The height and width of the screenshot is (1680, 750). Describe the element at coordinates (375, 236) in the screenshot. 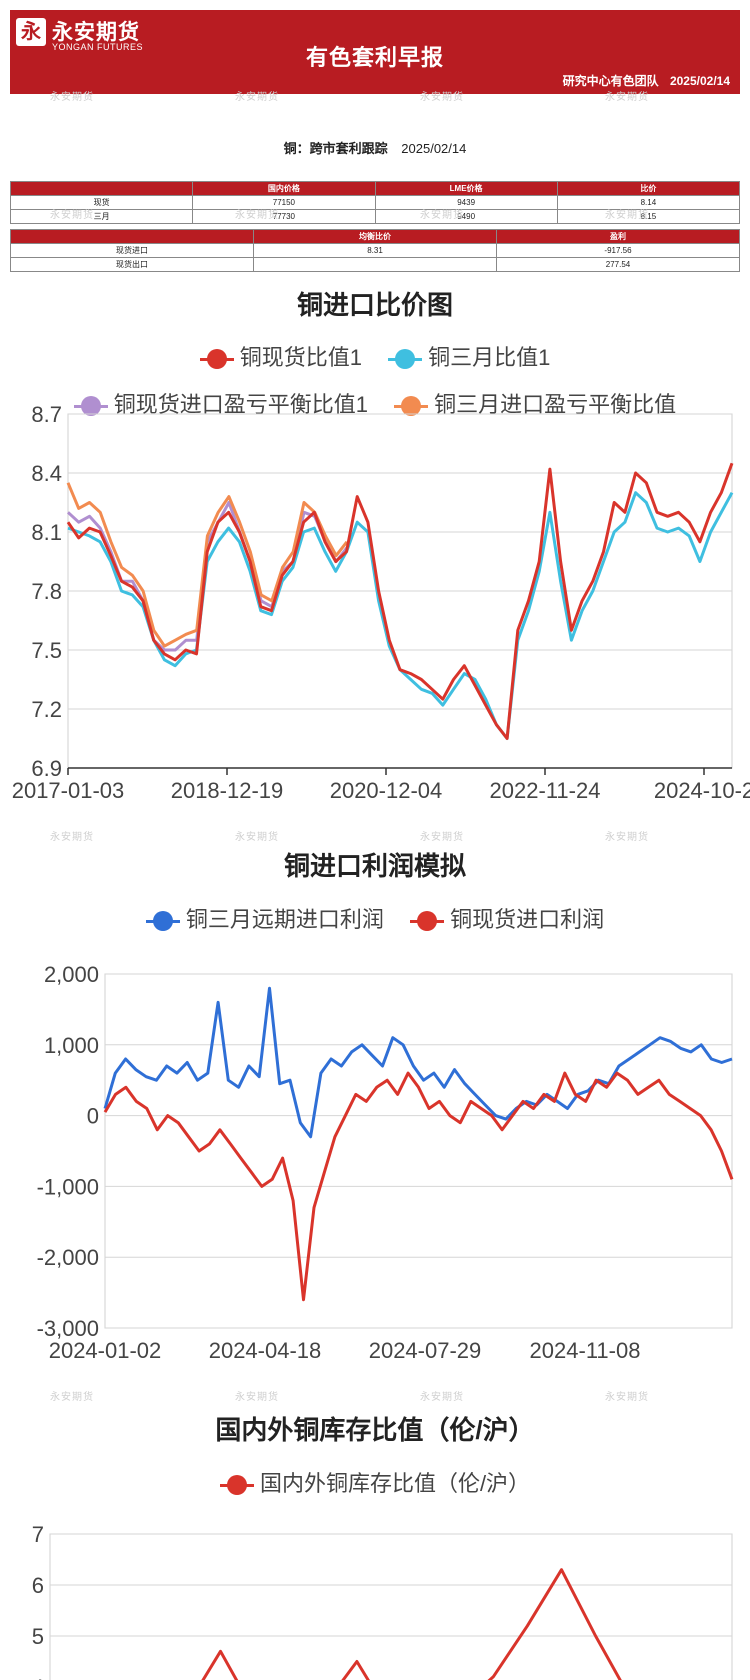

I see `table-header-row: 均衡比价 盈利` at that location.